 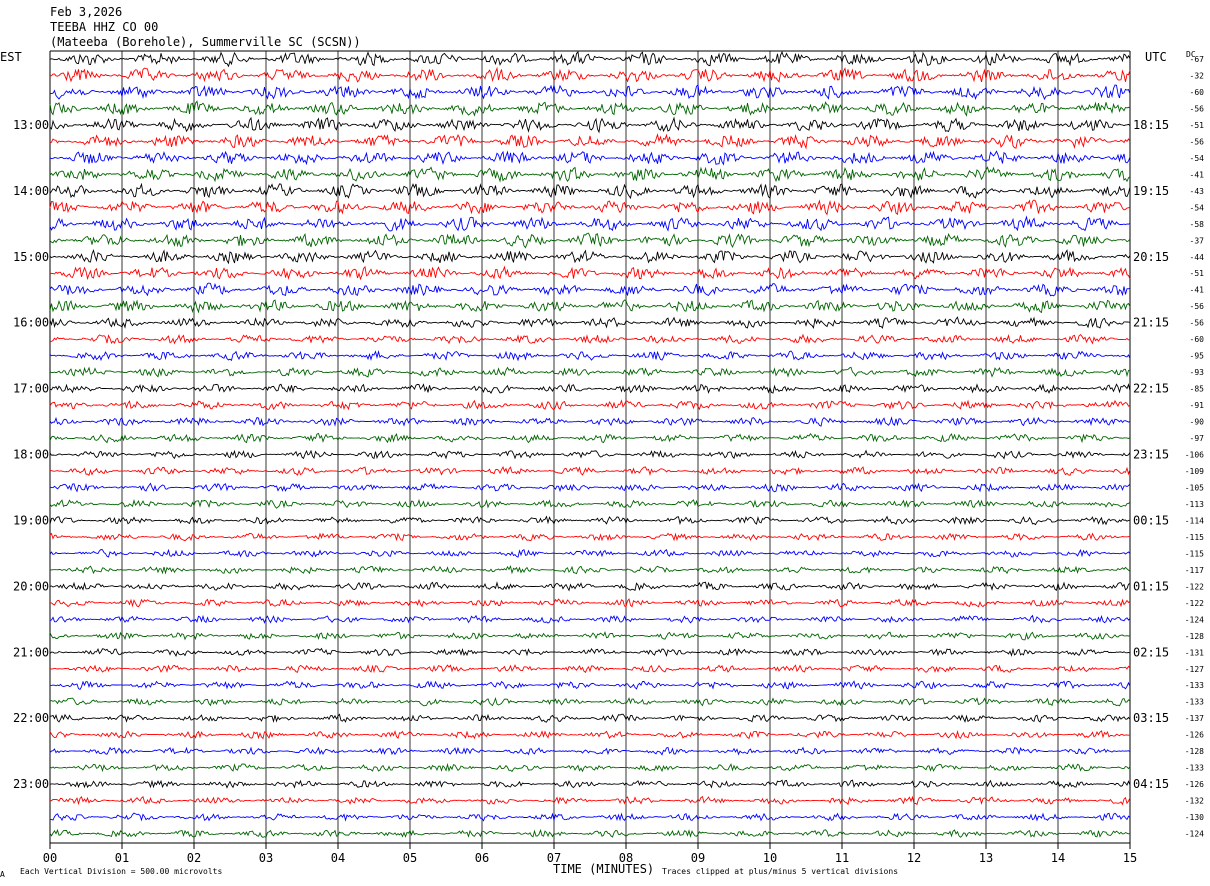 What do you see at coordinates (1151, 191) in the screenshot?
I see `utc-hour-label: 19:15` at bounding box center [1151, 191].